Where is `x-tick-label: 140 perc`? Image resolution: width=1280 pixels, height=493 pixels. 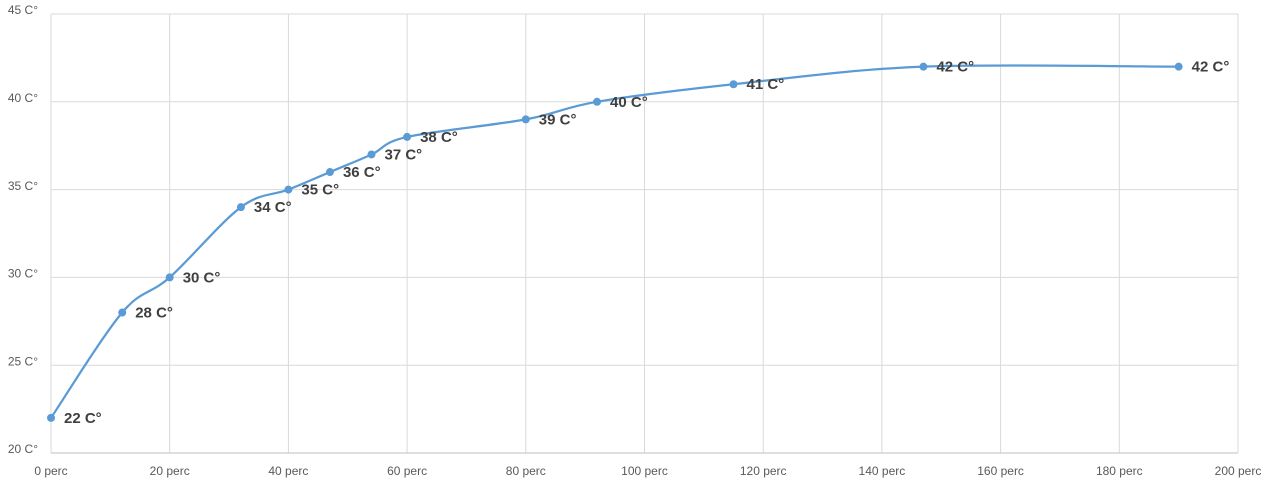
x-tick-label: 140 perc is located at coordinates (882, 471).